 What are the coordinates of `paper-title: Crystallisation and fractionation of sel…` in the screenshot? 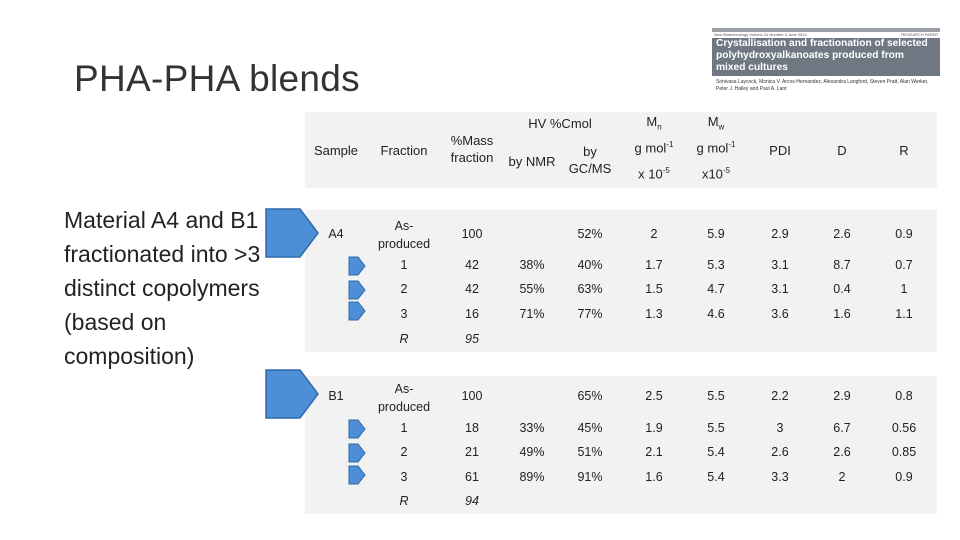 It's located at (822, 55).